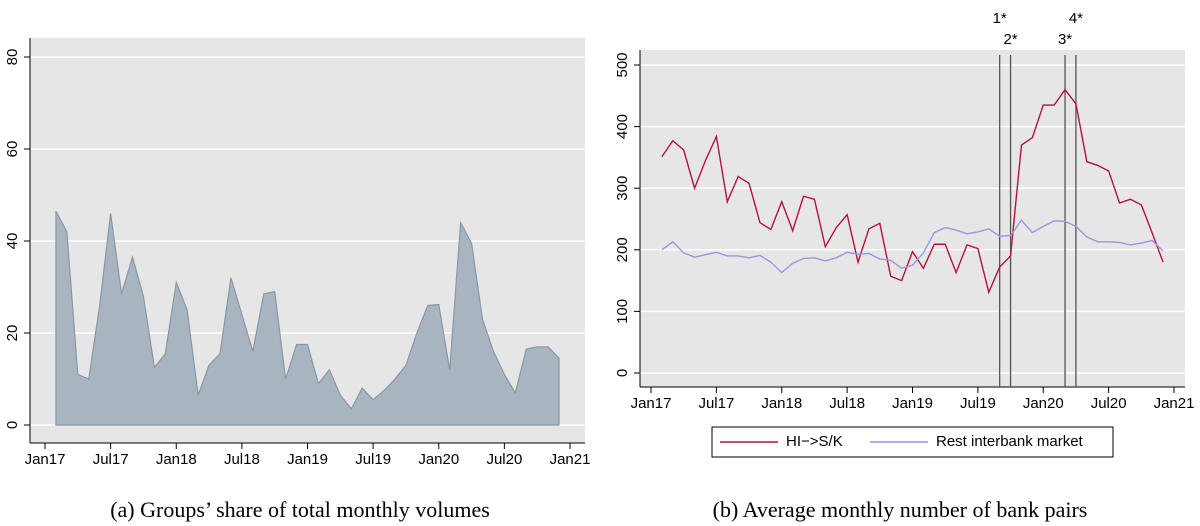 The image size is (1200, 526). Describe the element at coordinates (1010, 441) in the screenshot. I see `legend-label: Rest interbank market` at that location.